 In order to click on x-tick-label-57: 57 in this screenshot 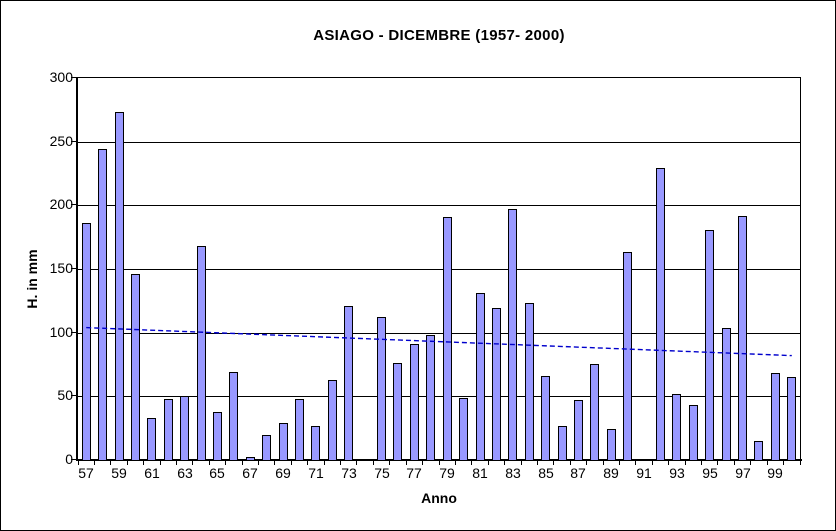, I will do `click(86, 473)`.